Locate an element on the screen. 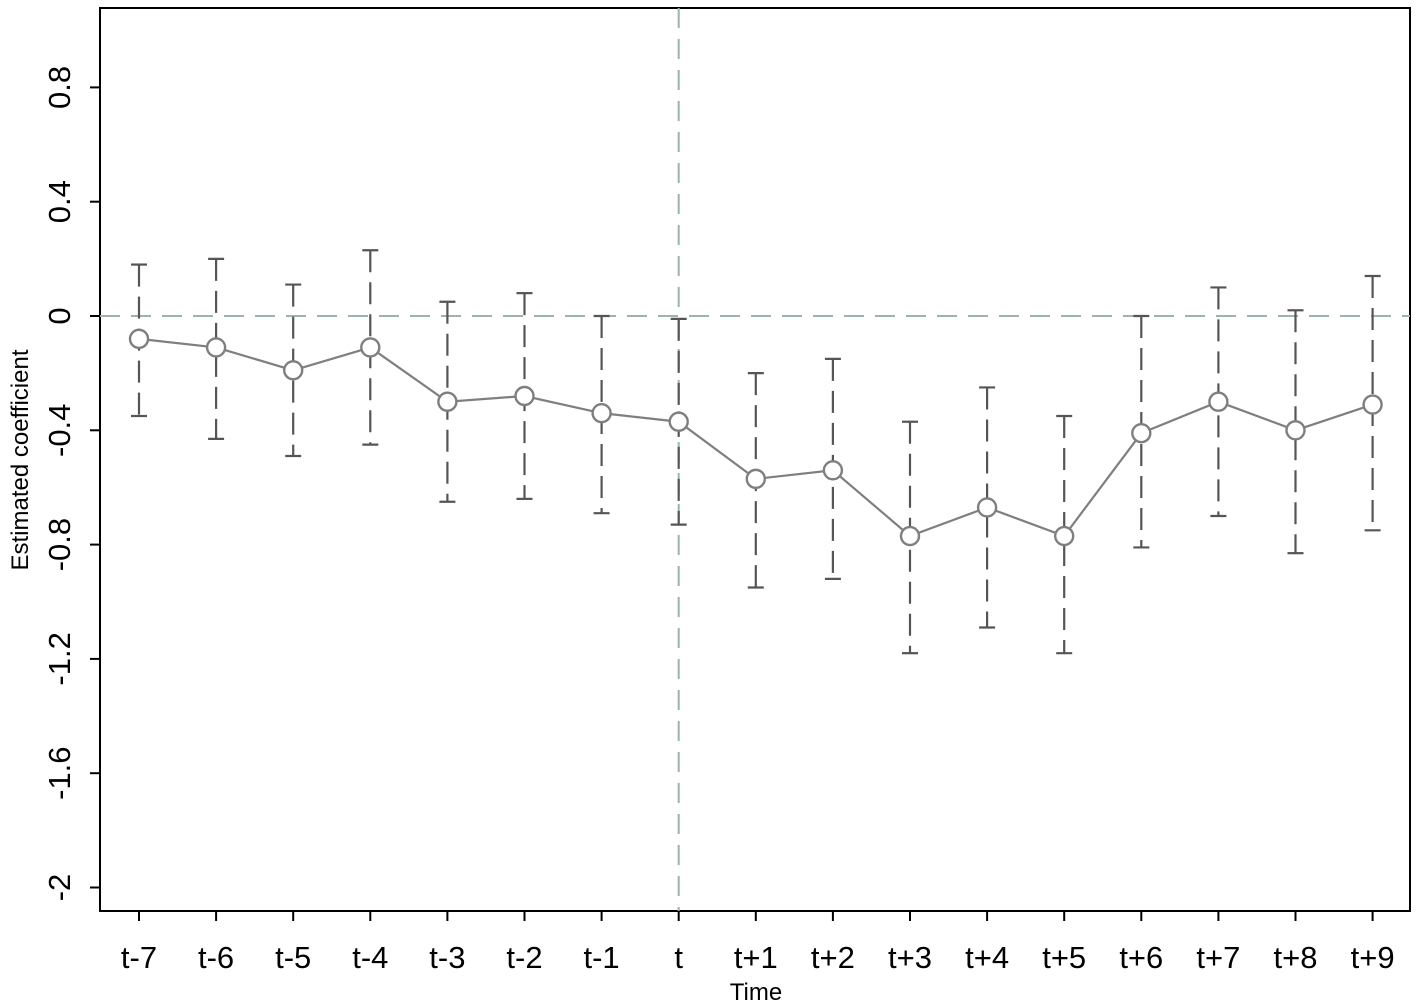 The height and width of the screenshot is (1008, 1418). x-tick-label: t-3 is located at coordinates (447, 957).